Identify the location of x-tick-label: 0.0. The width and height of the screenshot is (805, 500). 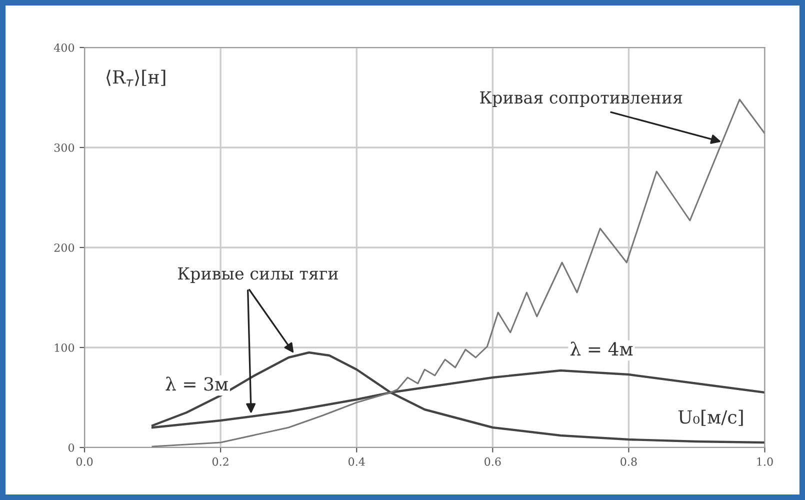
(84, 461).